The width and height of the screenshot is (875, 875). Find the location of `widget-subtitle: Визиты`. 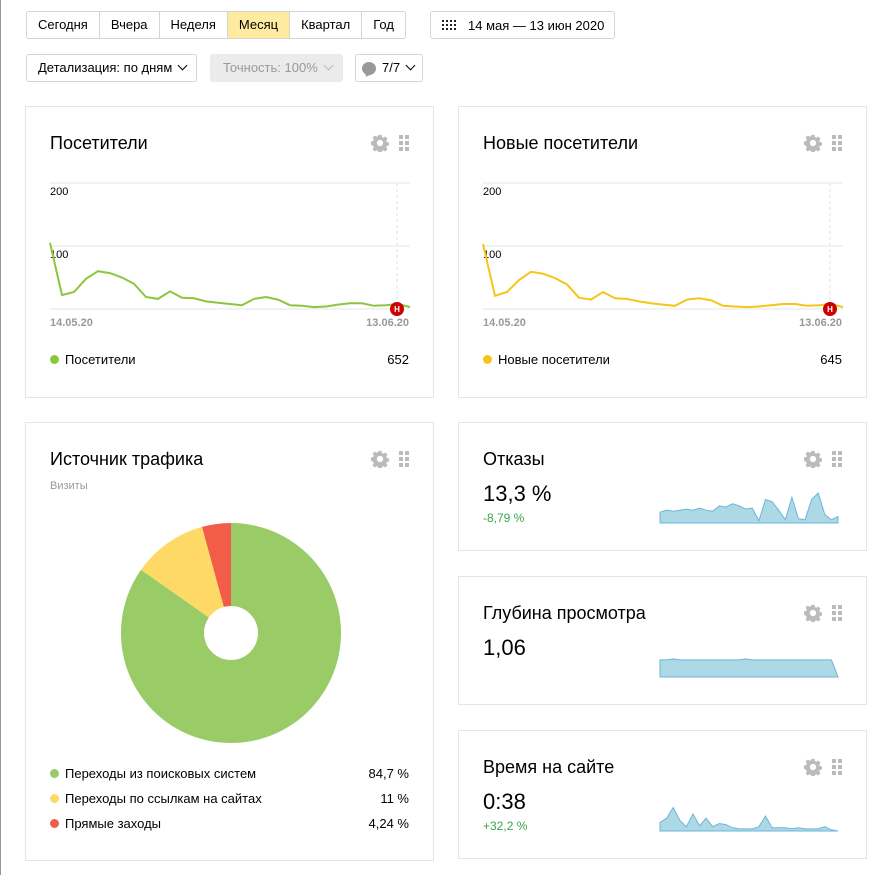

widget-subtitle: Визиты is located at coordinates (69, 486).